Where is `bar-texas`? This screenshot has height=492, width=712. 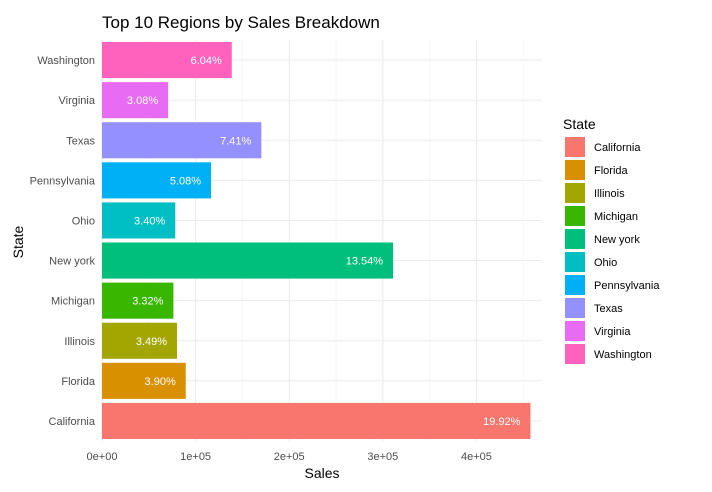 bar-texas is located at coordinates (182, 140).